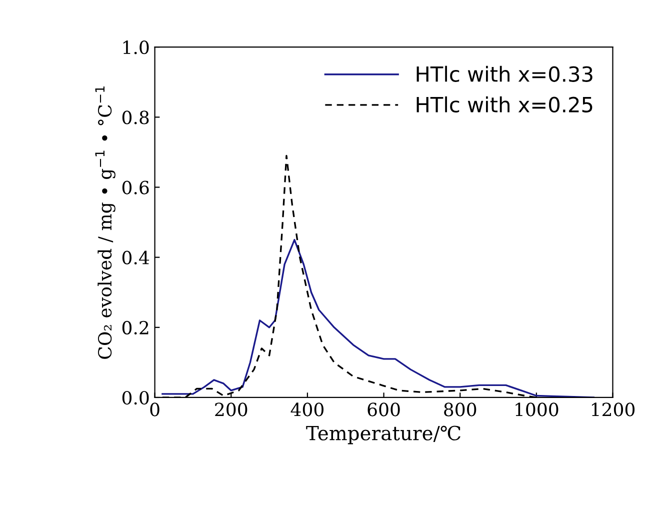 The height and width of the screenshot is (523, 645). Describe the element at coordinates (136, 47) in the screenshot. I see `y-tick-label: 1.0` at that location.